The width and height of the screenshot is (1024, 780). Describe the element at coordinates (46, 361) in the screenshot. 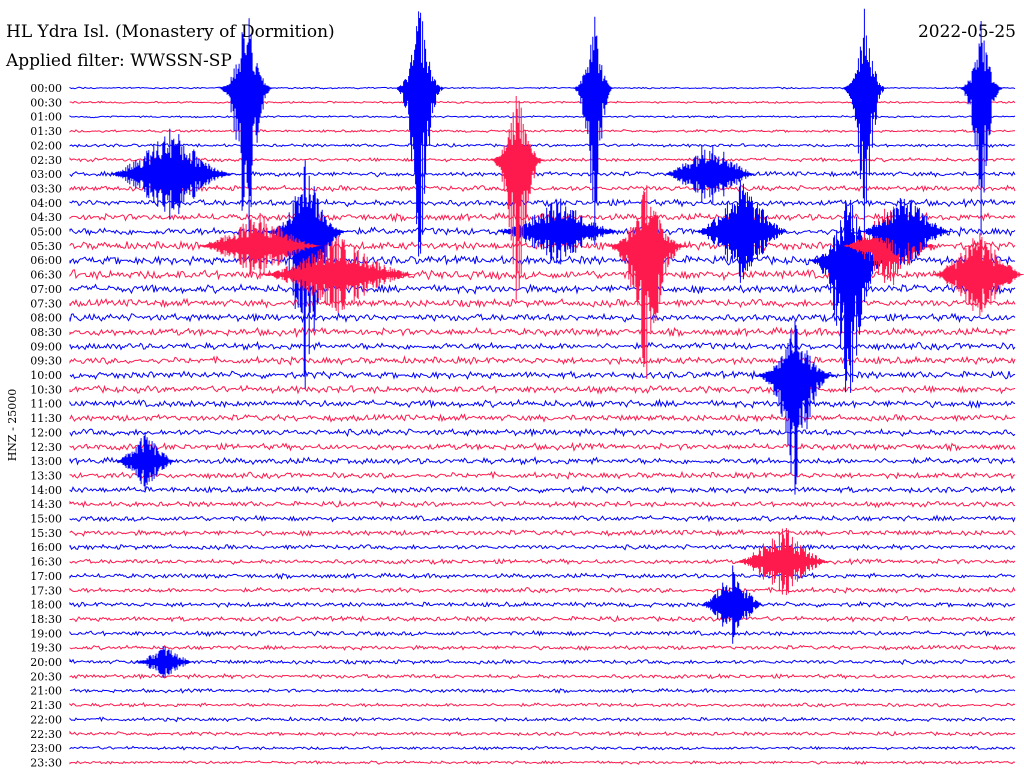

I see `row-time-label: 09:30` at that location.